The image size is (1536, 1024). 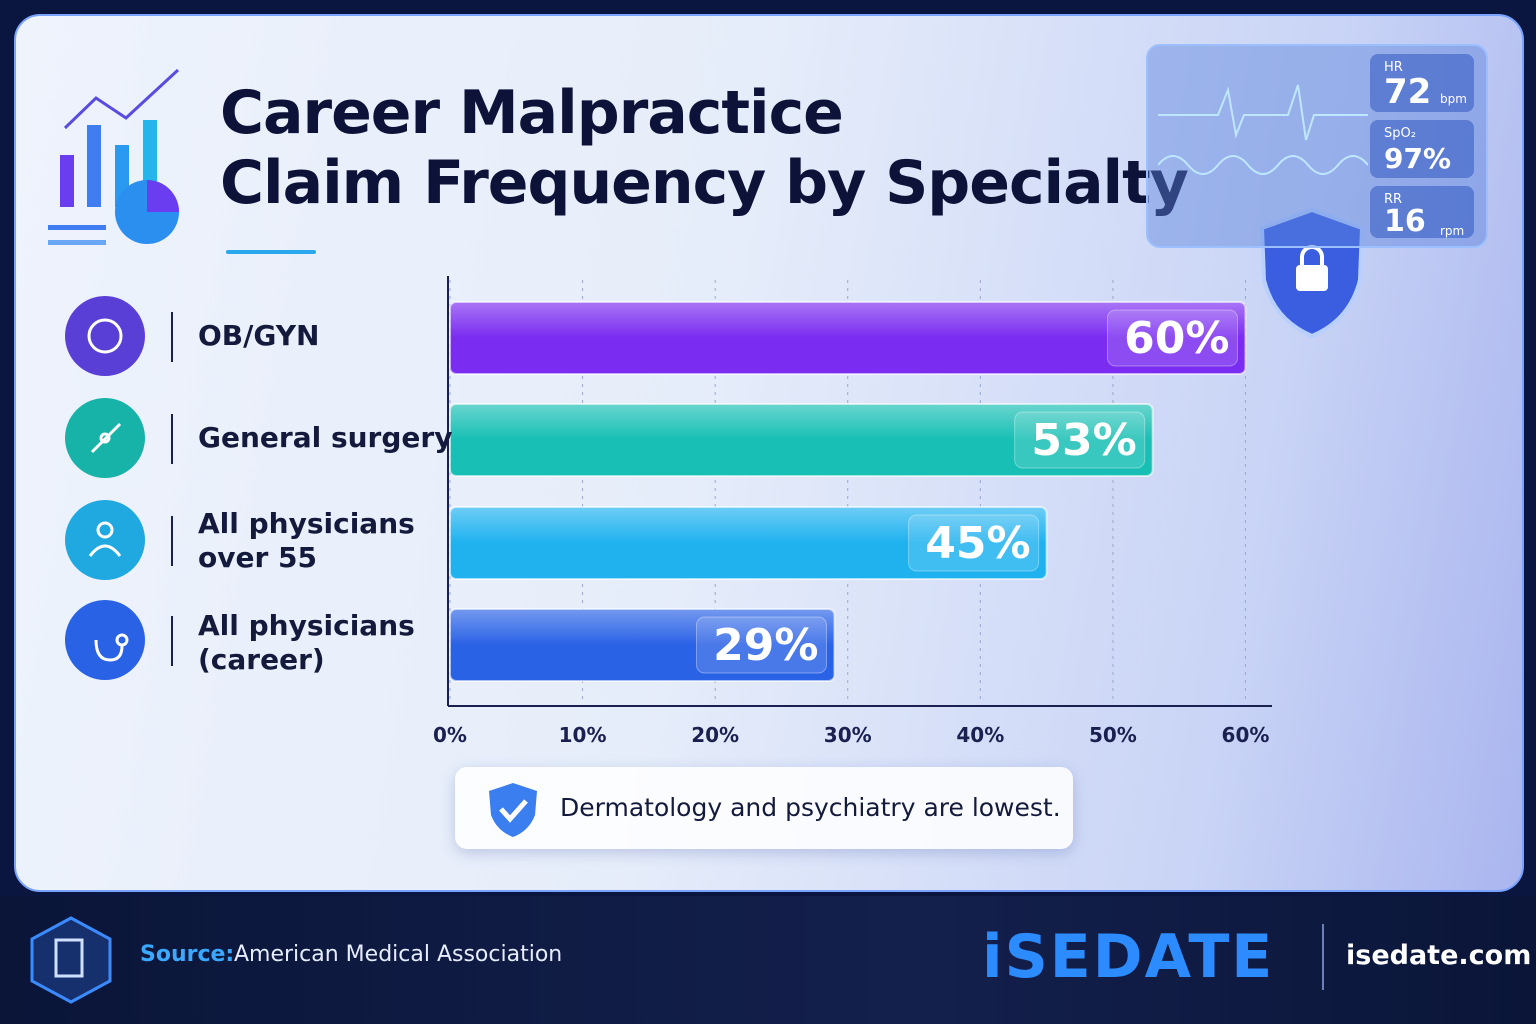 What do you see at coordinates (1312, 273) in the screenshot?
I see `shield-icon` at bounding box center [1312, 273].